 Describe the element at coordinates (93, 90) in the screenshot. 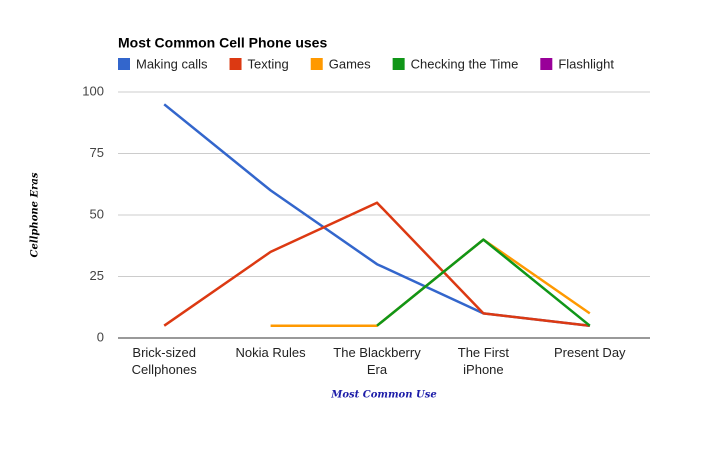

I see `y-tick-label: 100` at that location.